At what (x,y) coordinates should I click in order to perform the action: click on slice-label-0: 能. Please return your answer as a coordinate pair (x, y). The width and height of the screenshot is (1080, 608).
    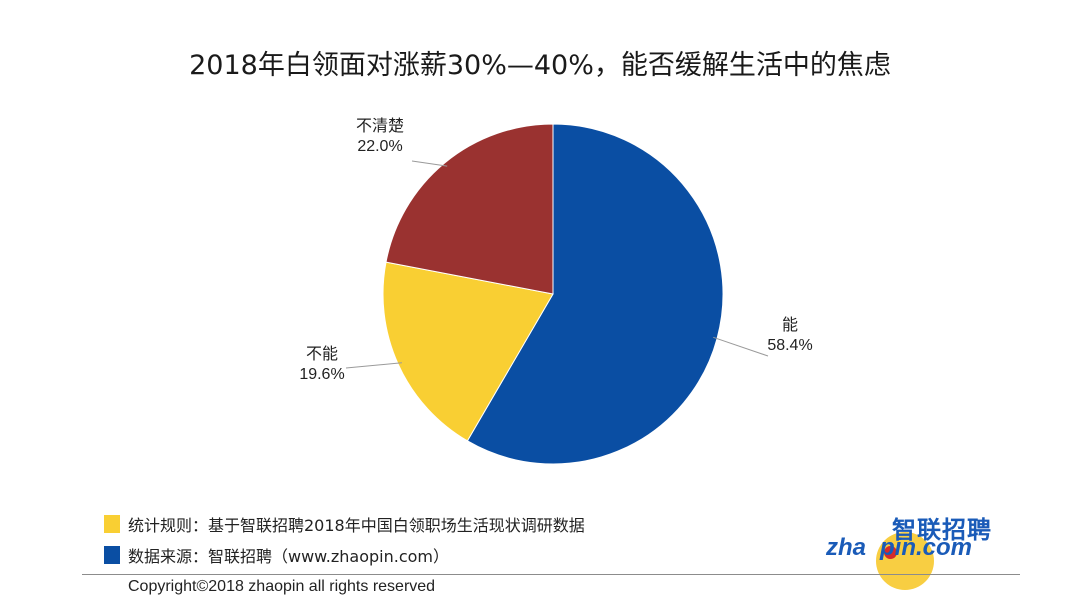
    Looking at the image, I should click on (790, 324).